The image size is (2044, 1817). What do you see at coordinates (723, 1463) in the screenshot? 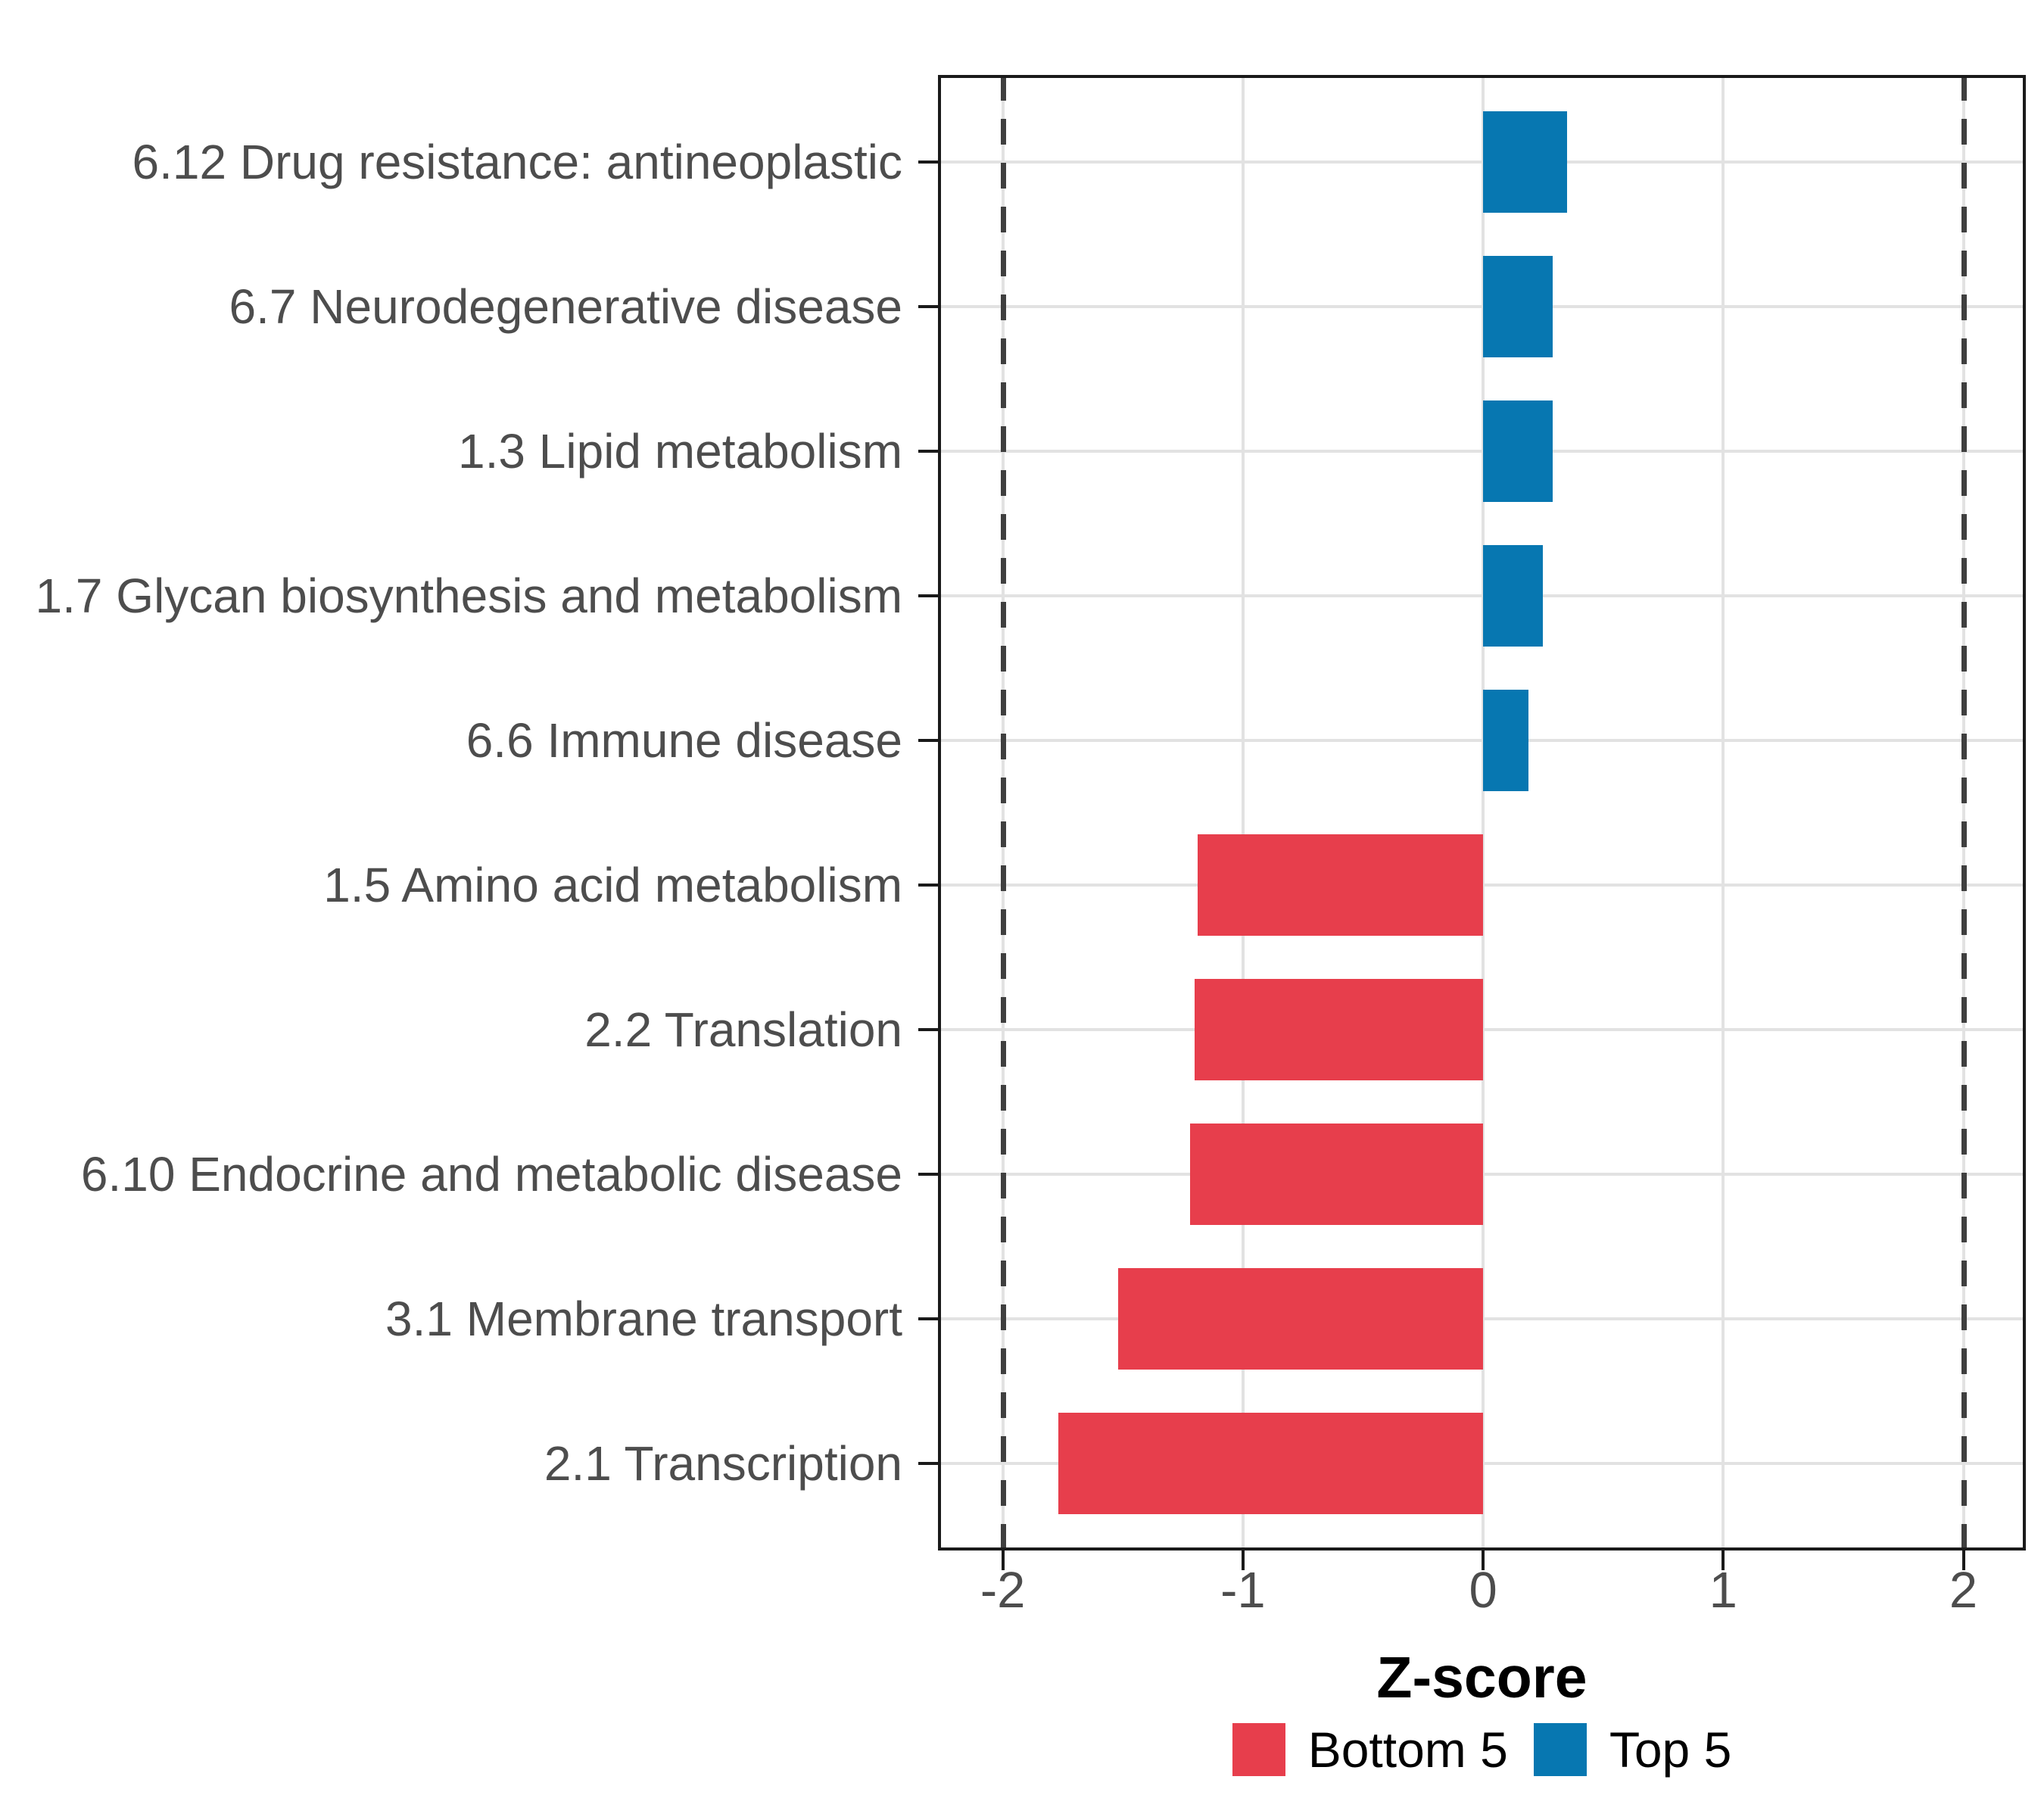
I see `category-label: 2.1 Transcription` at bounding box center [723, 1463].